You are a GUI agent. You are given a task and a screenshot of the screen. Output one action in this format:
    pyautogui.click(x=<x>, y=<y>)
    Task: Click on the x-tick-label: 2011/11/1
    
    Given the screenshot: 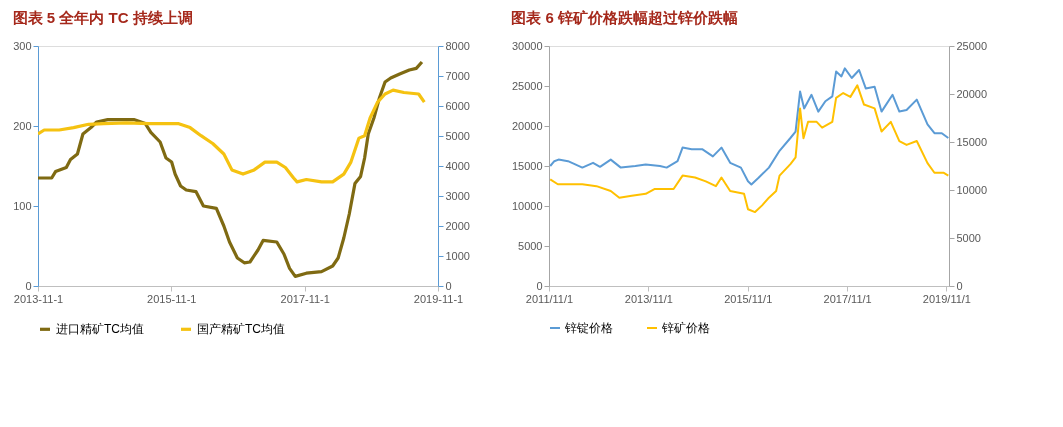 What is the action you would take?
    pyautogui.click(x=549, y=298)
    